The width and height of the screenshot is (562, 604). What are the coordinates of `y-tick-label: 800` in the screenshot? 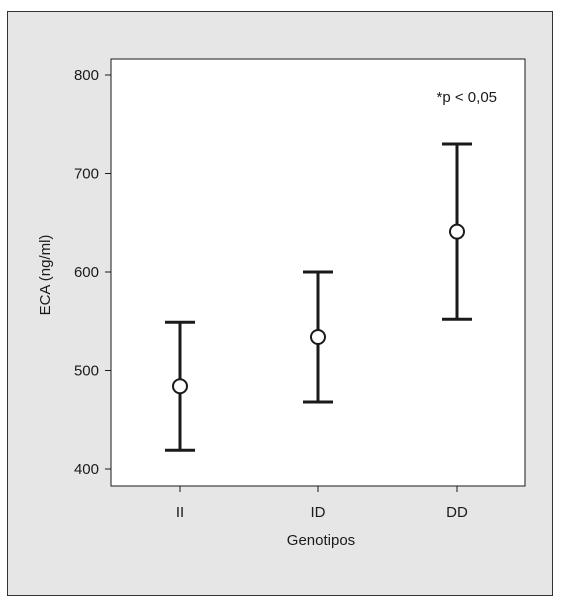 It's located at (86, 75).